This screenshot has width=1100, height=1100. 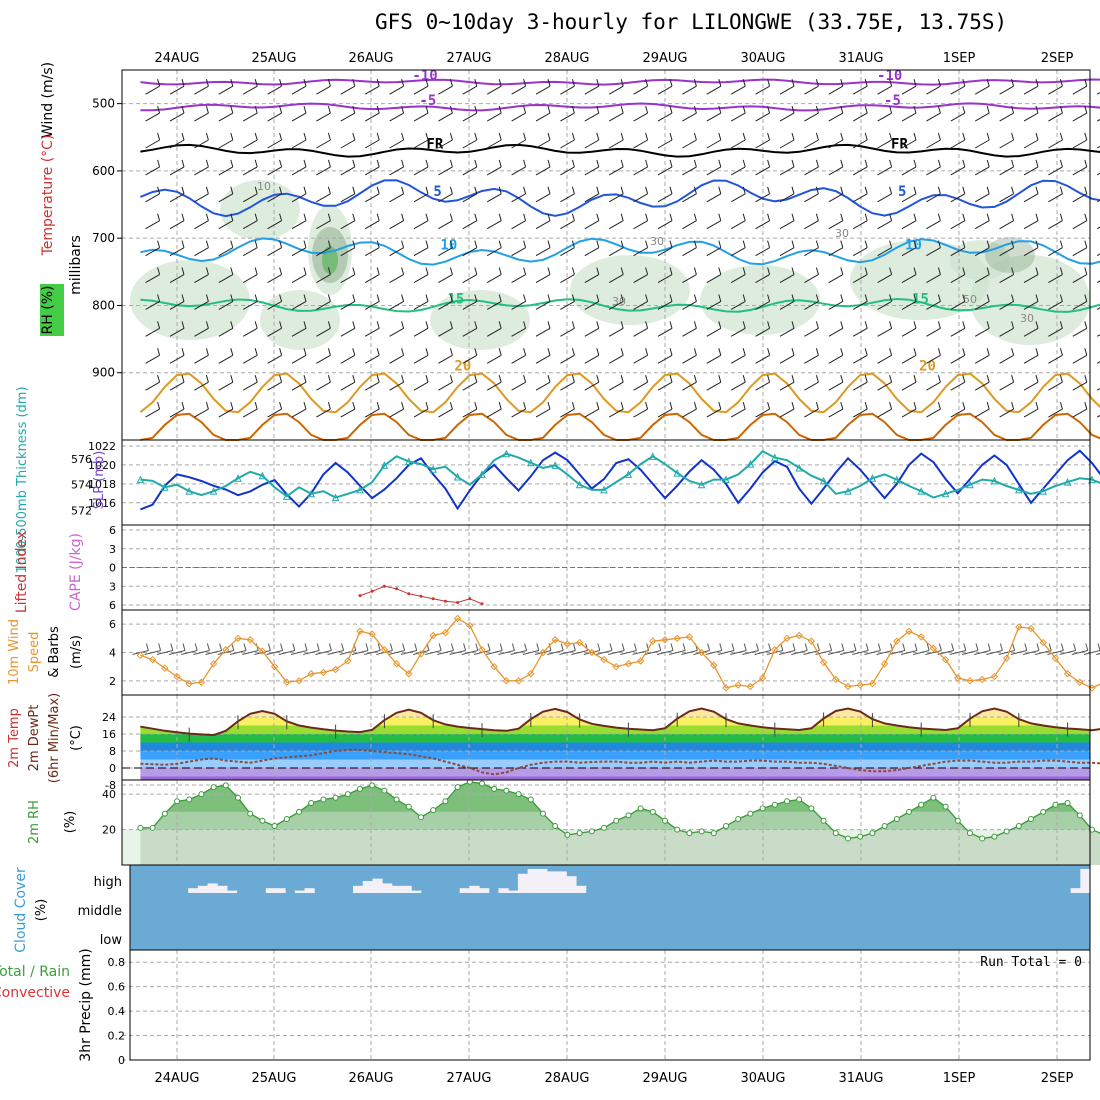 I want to click on temp-band, so click(x=615, y=763).